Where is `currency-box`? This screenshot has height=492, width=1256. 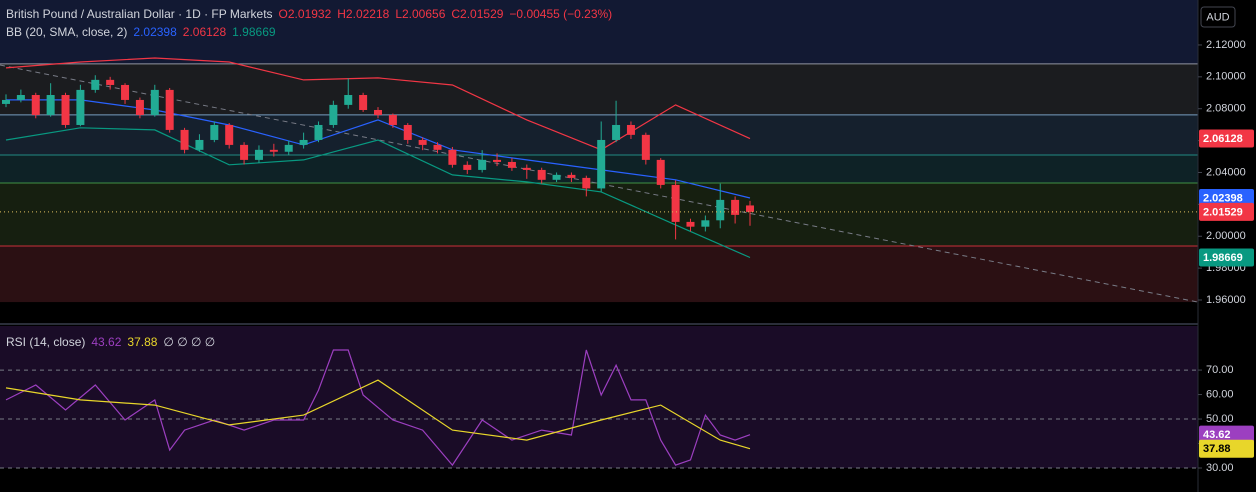
currency-box is located at coordinates (1218, 17).